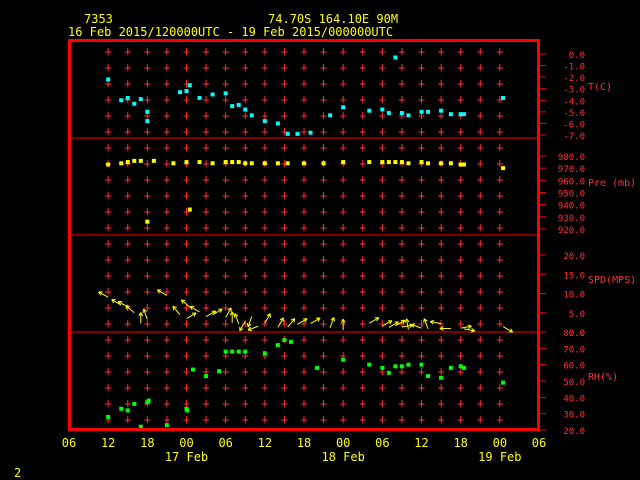 The image size is (640, 480). Describe the element at coordinates (359, 96) in the screenshot. I see `temperature-panel: 0.0 -1.0-2.0 -3.0-4.0 -5.0-6.0 -7.0 T(C)` at that location.